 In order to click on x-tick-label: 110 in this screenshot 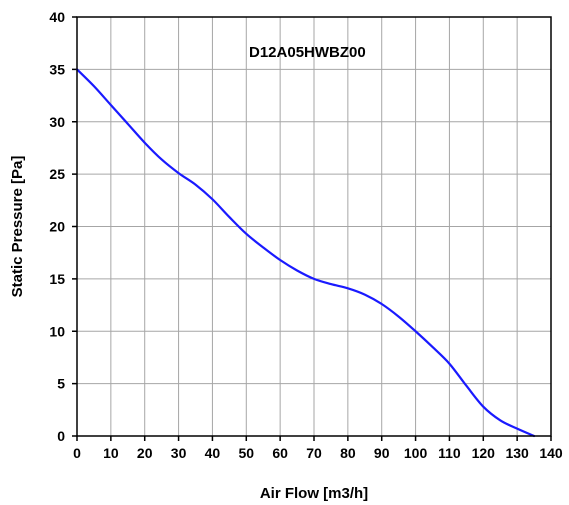, I will do `click(449, 453)`.